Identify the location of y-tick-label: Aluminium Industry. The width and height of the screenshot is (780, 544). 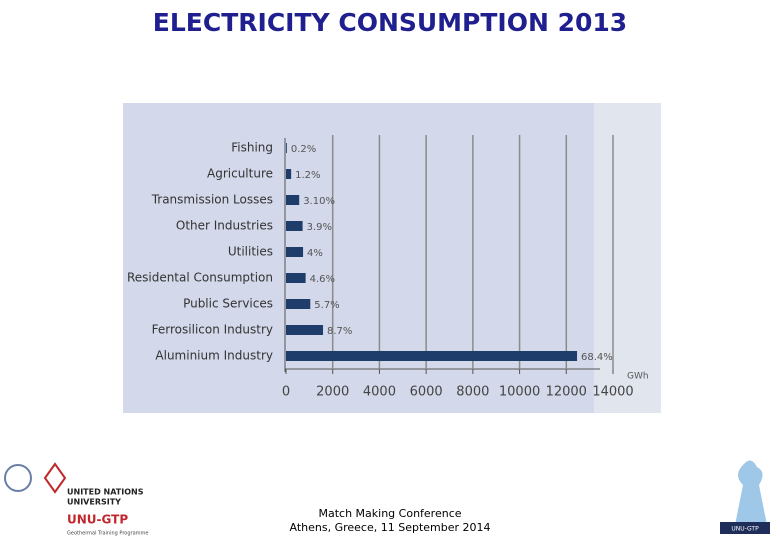
(214, 356).